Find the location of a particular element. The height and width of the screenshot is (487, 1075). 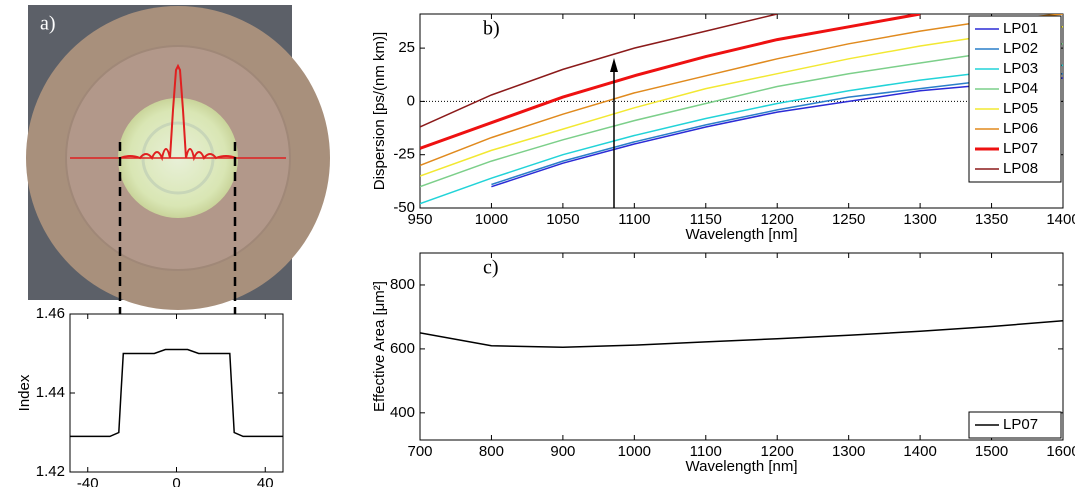

legend-label: LP02 is located at coordinates (1020, 48).